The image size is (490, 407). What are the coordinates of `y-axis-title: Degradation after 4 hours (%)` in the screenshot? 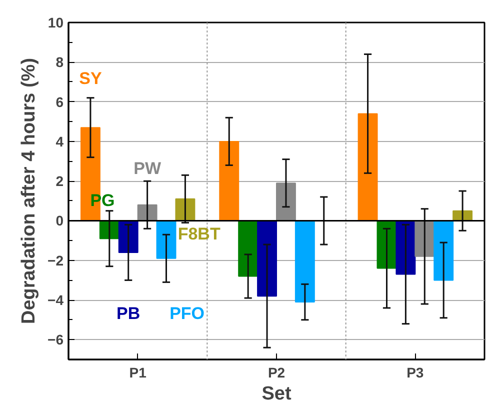 It's located at (29, 191).